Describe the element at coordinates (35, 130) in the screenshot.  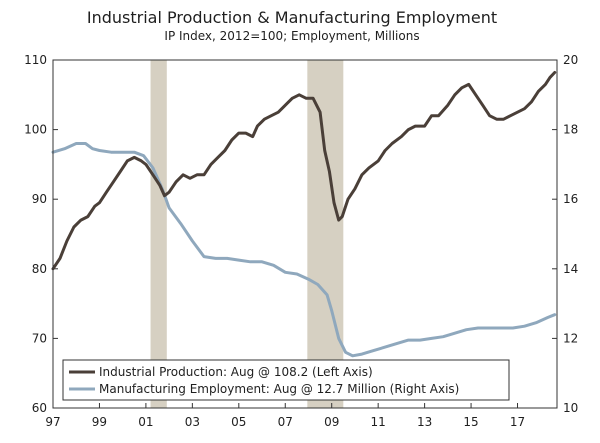
I see `y-left-tick-label-4: 100` at that location.